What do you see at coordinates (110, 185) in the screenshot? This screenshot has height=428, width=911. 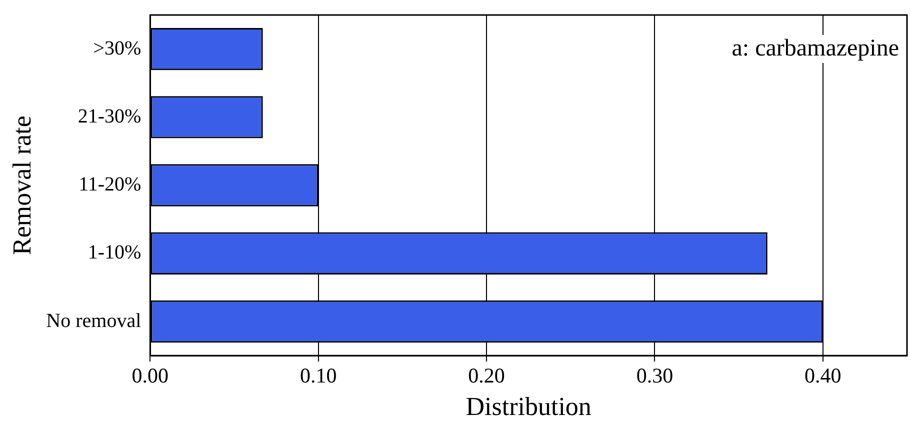 I see `y-tick-label: 11-20%` at bounding box center [110, 185].